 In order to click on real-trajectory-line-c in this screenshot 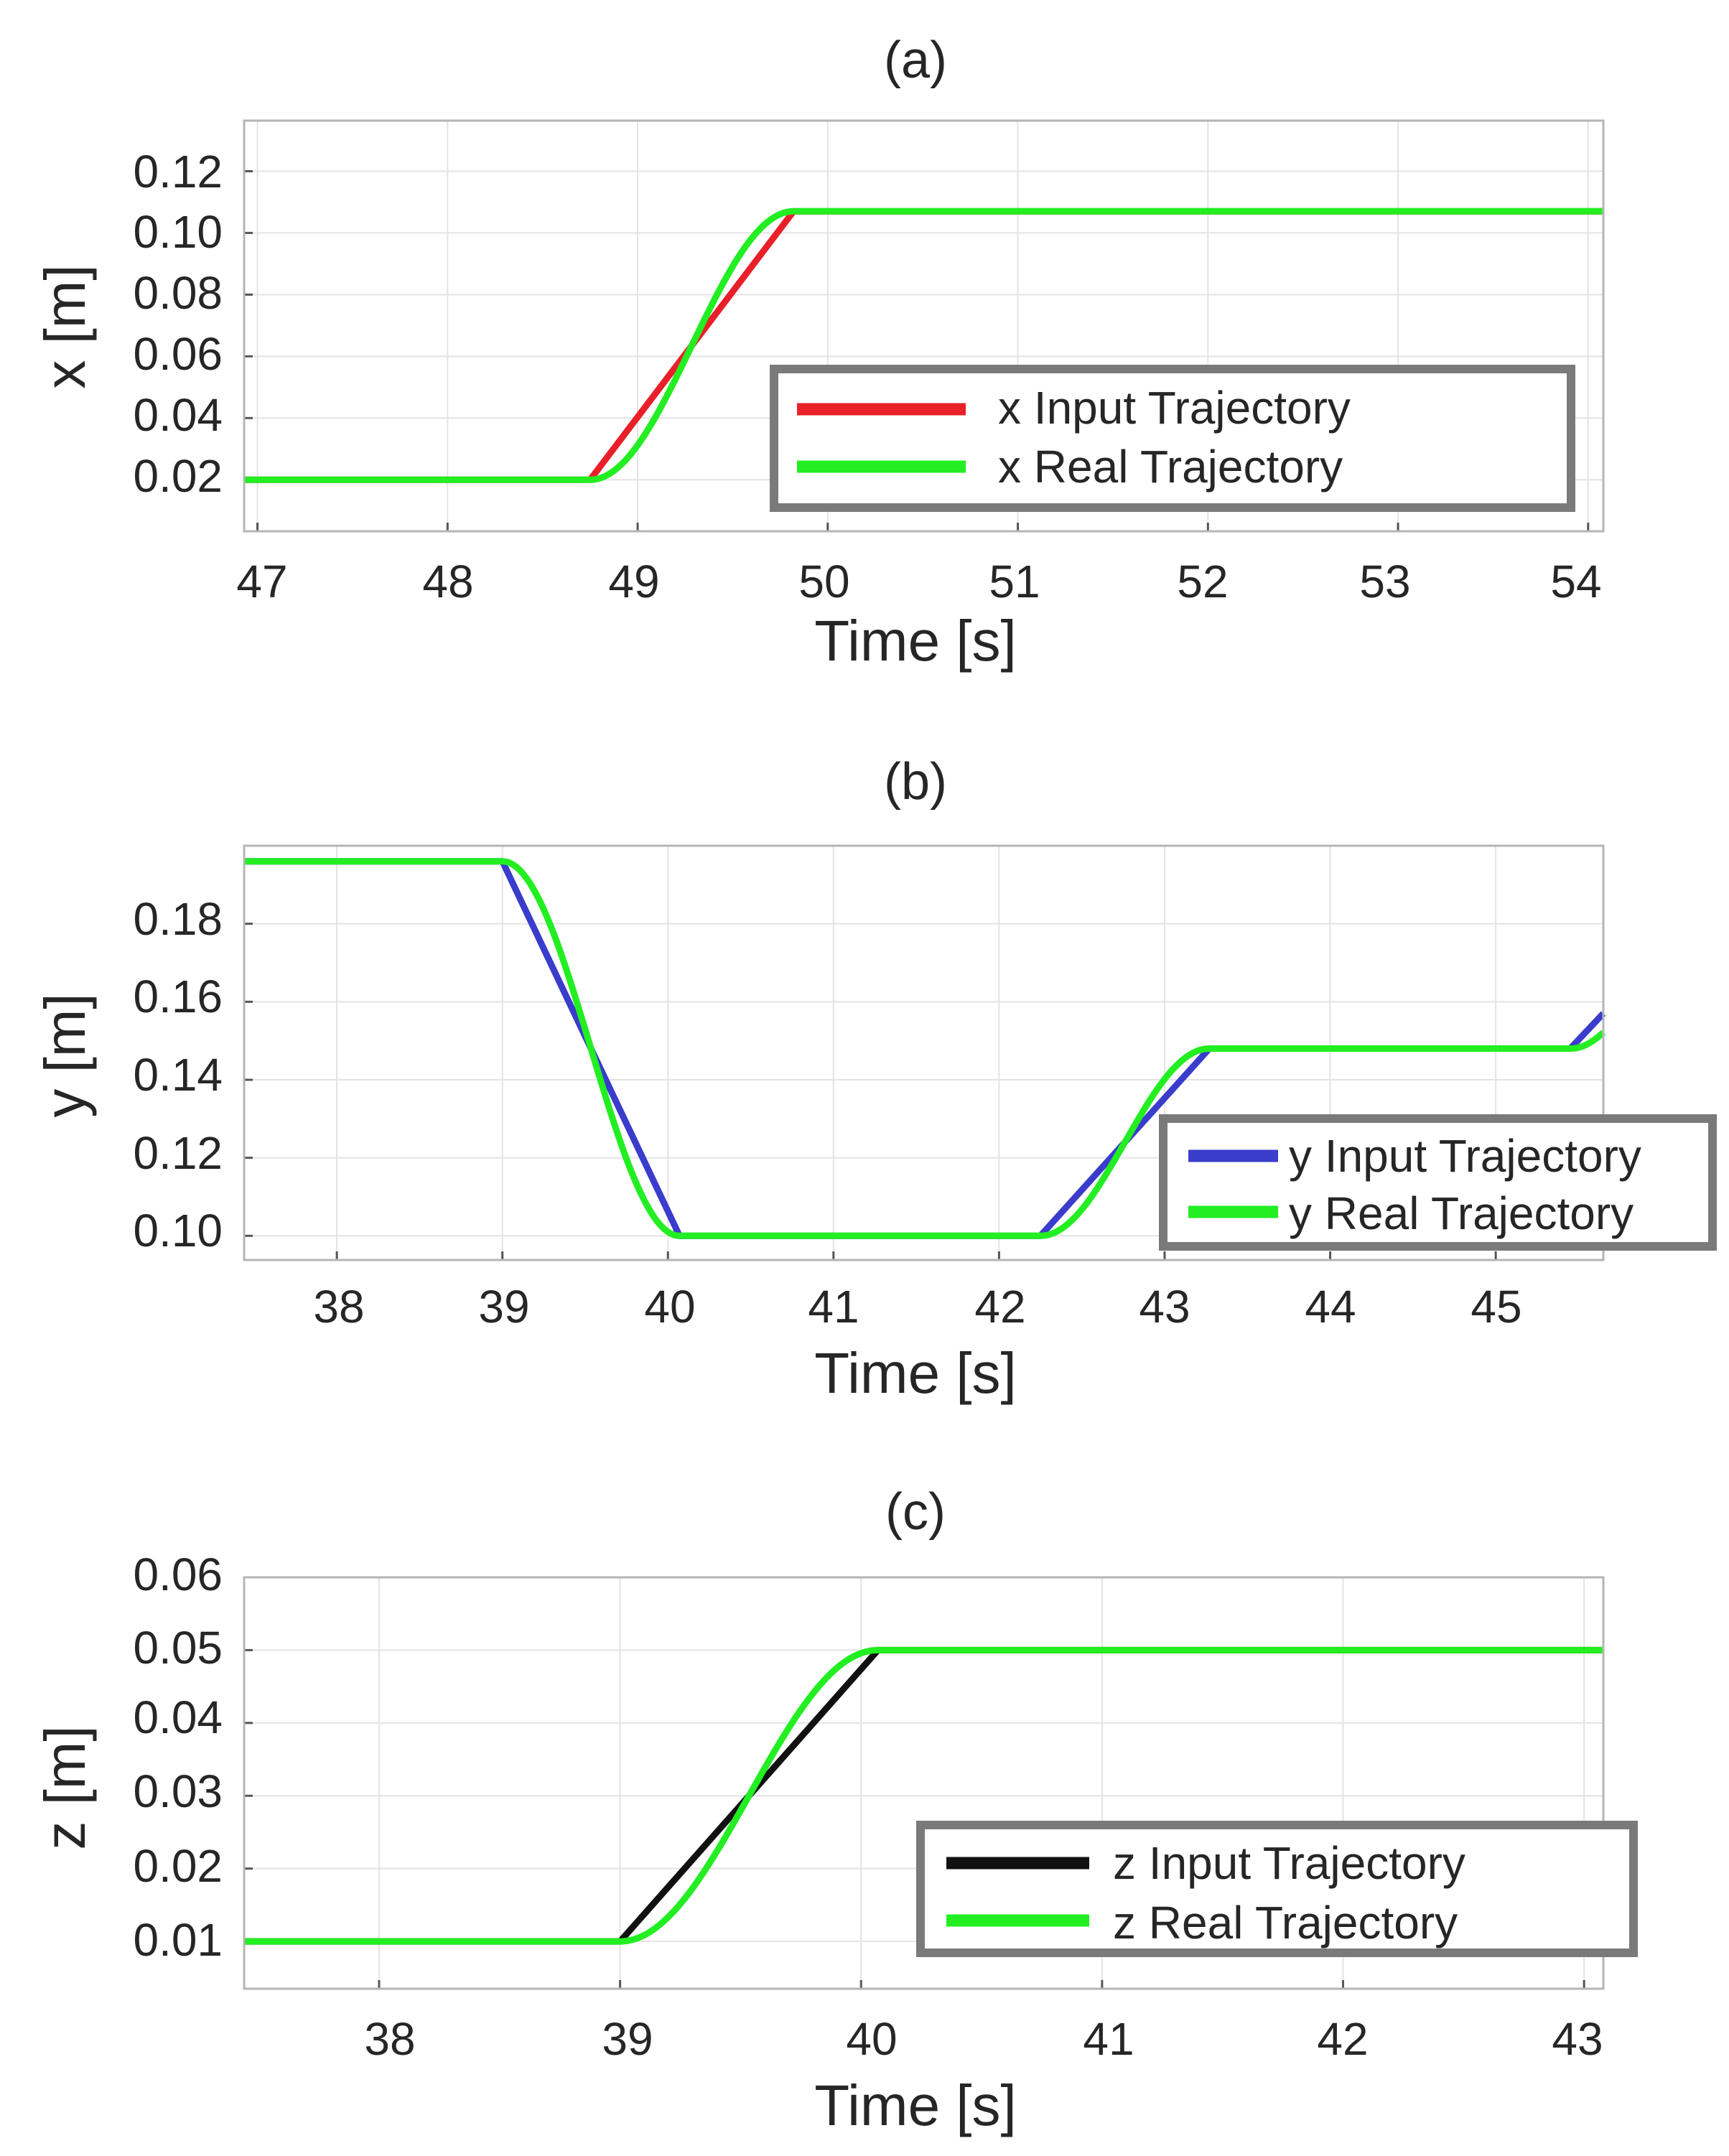, I will do `click(924, 1795)`.